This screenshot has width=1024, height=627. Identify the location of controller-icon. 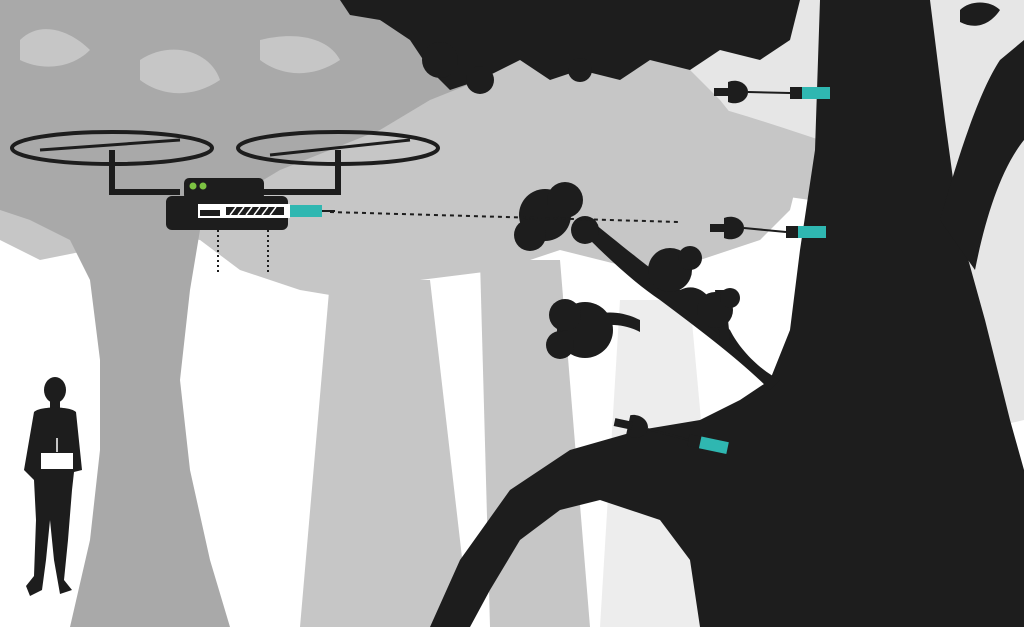
(57, 461).